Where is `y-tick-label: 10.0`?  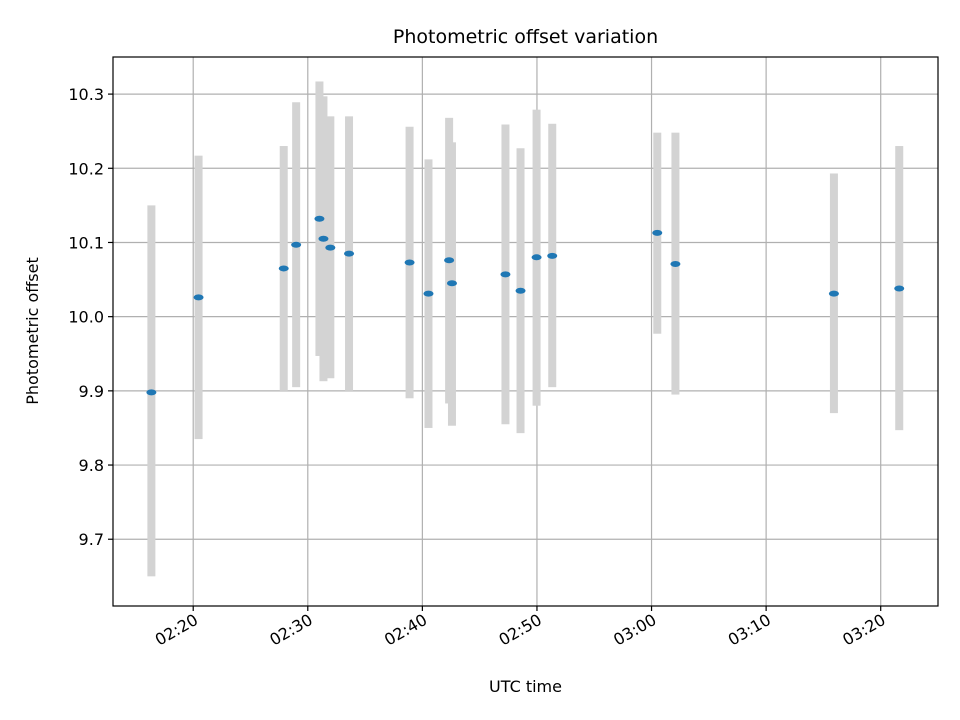
y-tick-label: 10.0 is located at coordinates (86, 317).